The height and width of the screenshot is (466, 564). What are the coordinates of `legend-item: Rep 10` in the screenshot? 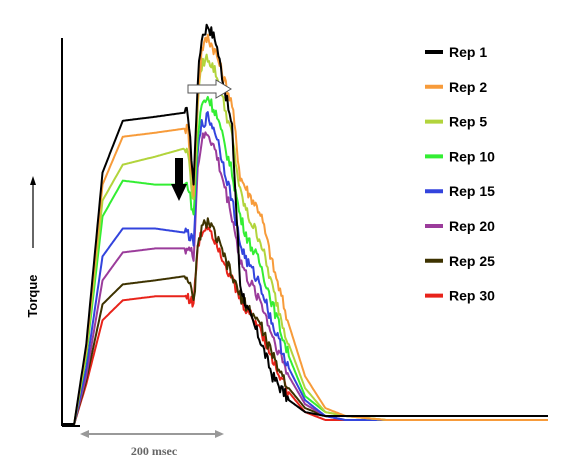 It's located at (460, 156).